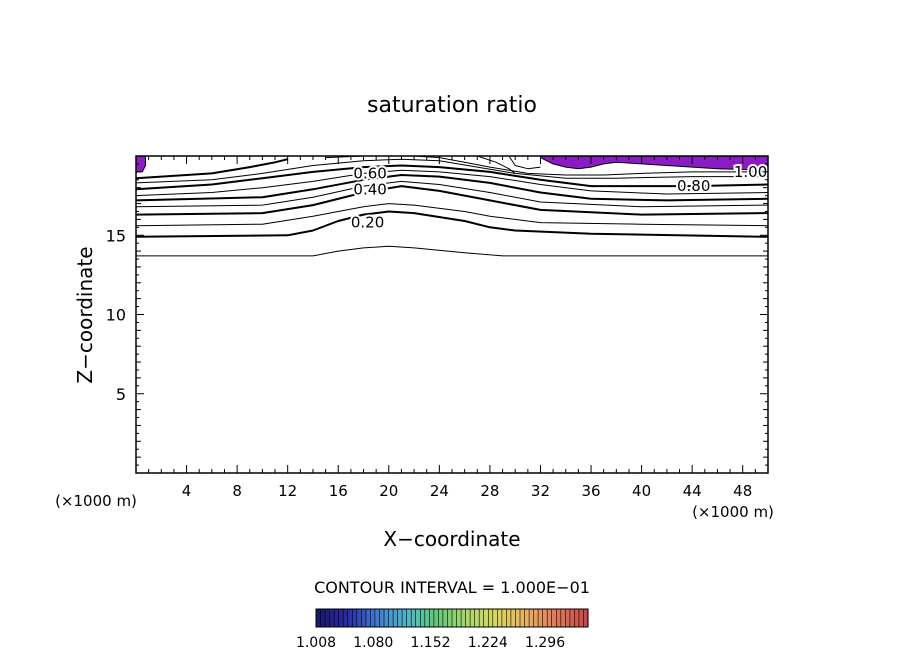  Describe the element at coordinates (287, 491) in the screenshot. I see `x-tick-label: 12` at that location.